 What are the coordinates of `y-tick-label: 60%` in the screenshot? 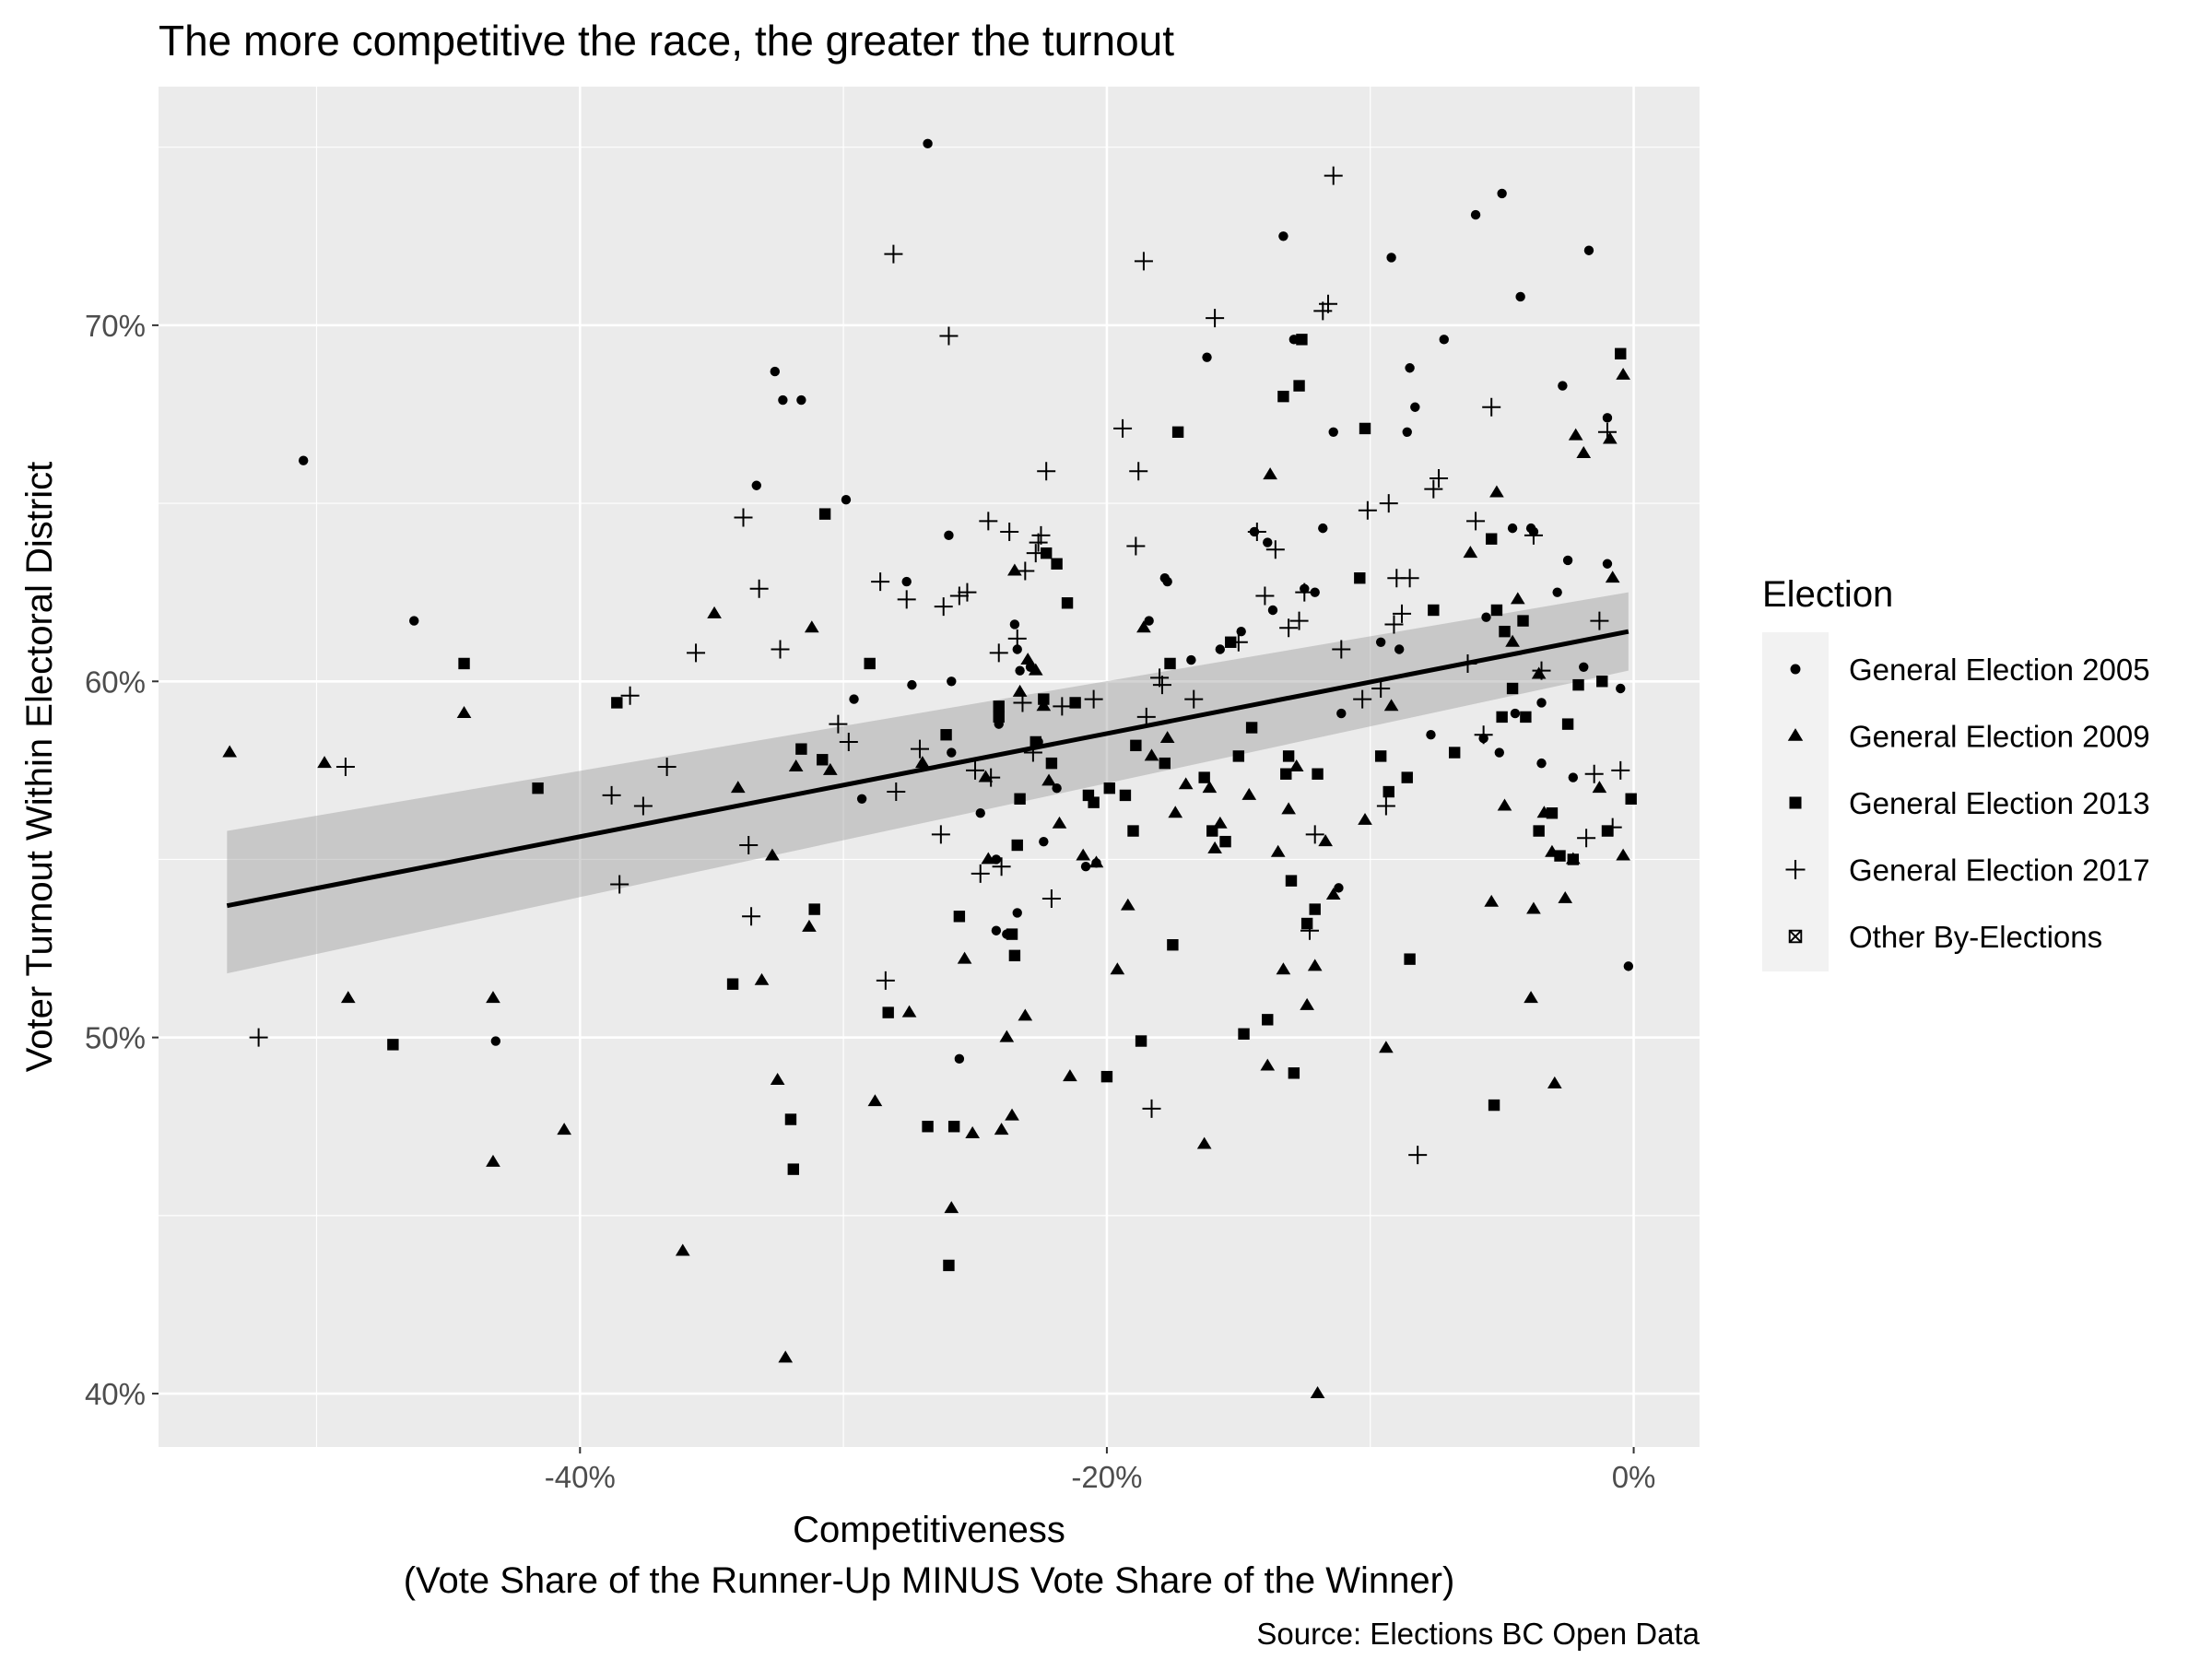 It's located at (115, 682).